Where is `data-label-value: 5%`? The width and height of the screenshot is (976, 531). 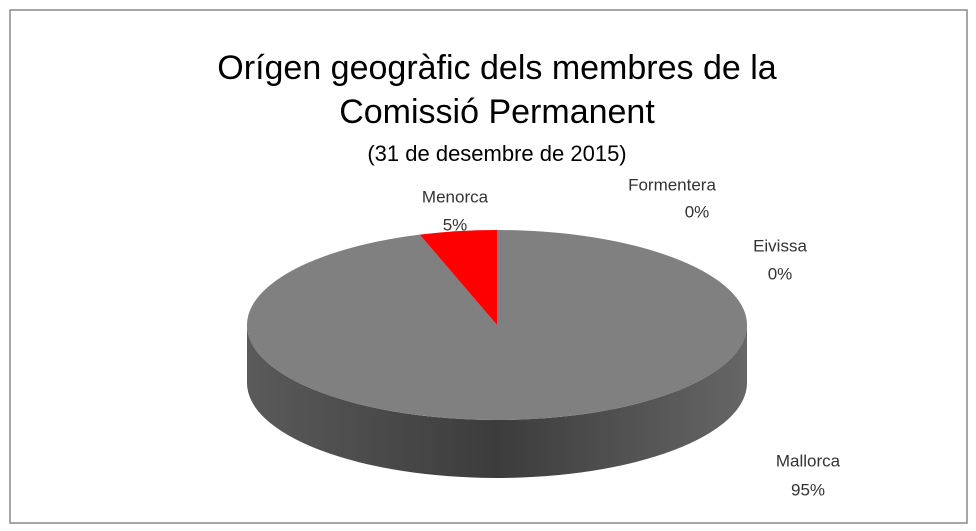 data-label-value: 5% is located at coordinates (455, 224).